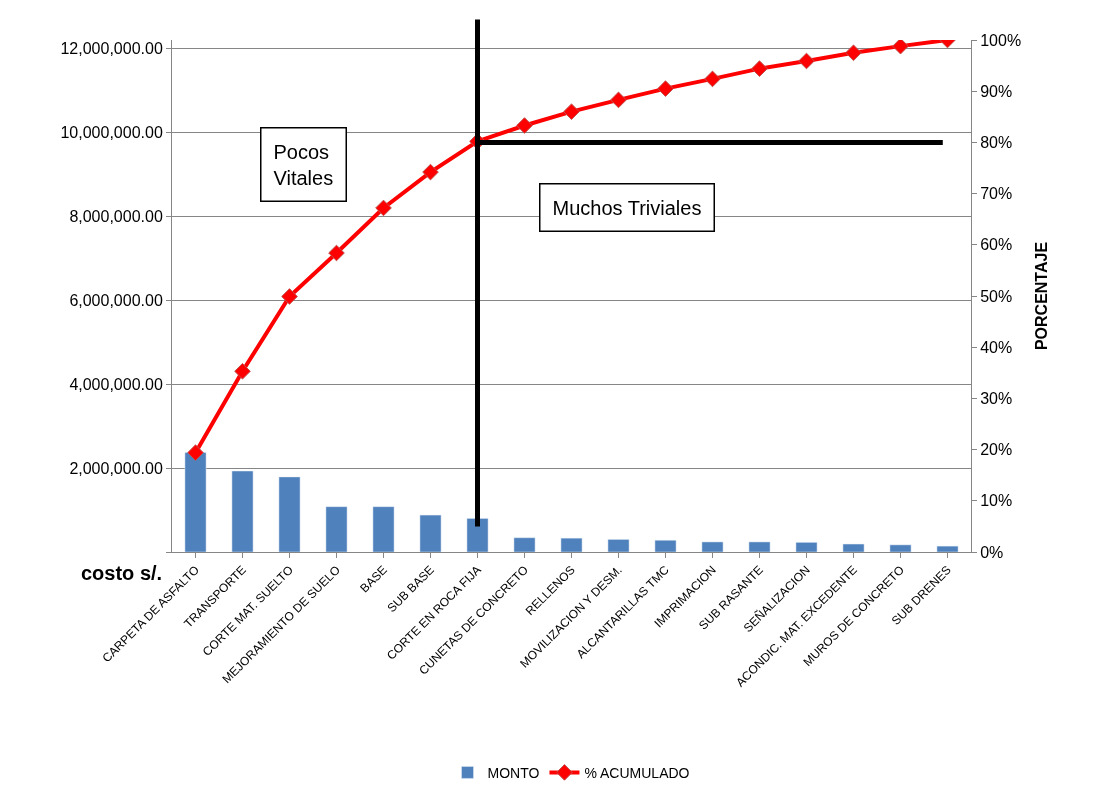  What do you see at coordinates (996, 142) in the screenshot?
I see `y2-tick-label: 80%` at bounding box center [996, 142].